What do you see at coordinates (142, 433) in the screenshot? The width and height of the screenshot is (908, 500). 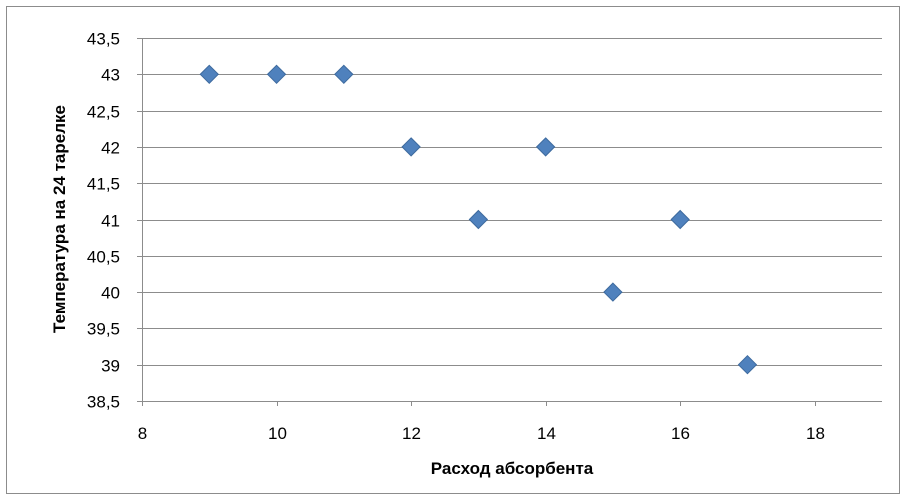 I see `x-tick-label: 8` at bounding box center [142, 433].